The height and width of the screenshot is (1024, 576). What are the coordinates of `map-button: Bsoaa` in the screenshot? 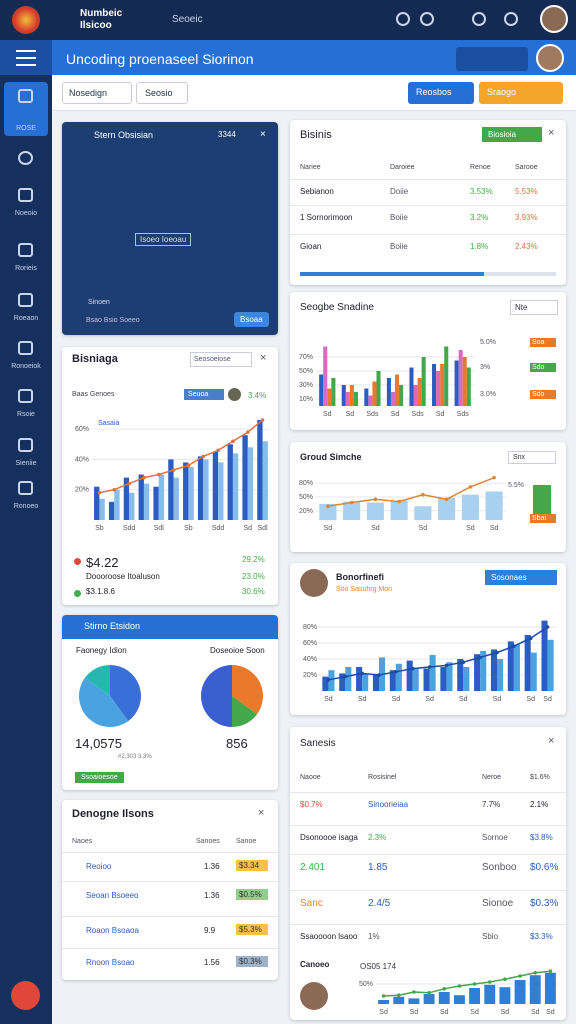 It's located at (251, 319).